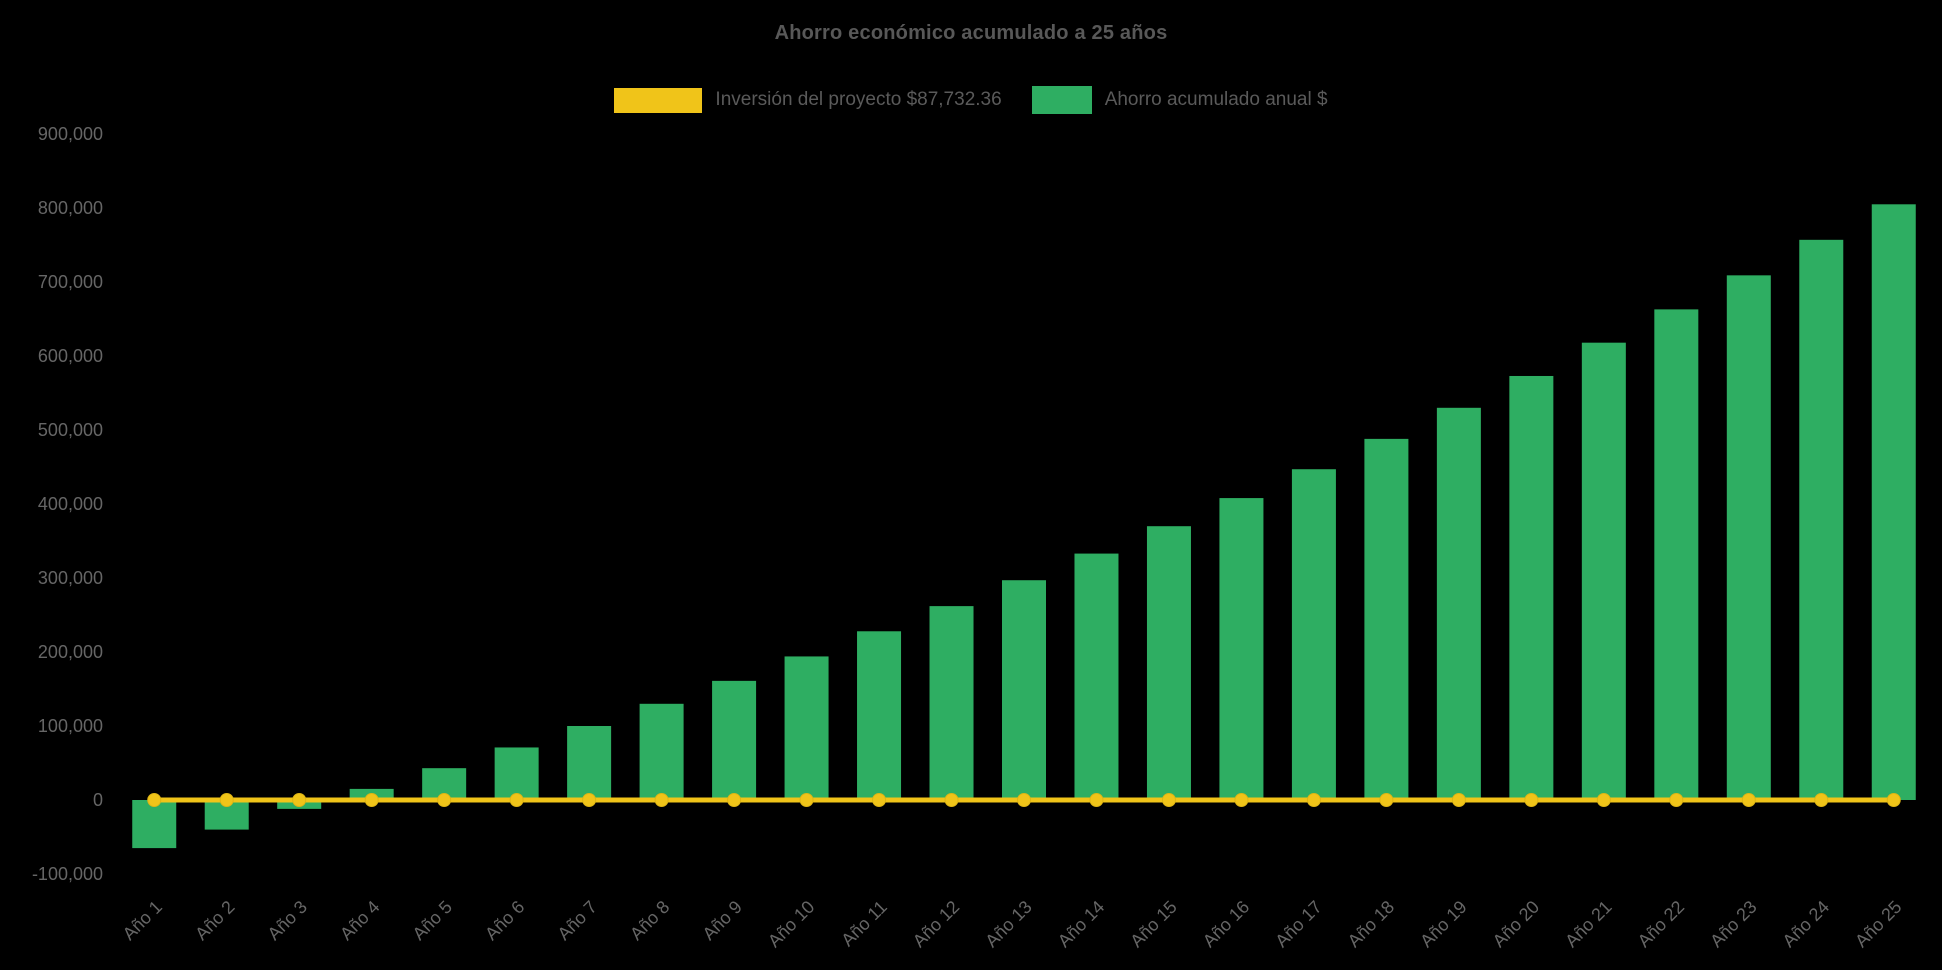  Describe the element at coordinates (142, 920) in the screenshot. I see `x-axis-tick-label-ano-1: Año 1` at that location.